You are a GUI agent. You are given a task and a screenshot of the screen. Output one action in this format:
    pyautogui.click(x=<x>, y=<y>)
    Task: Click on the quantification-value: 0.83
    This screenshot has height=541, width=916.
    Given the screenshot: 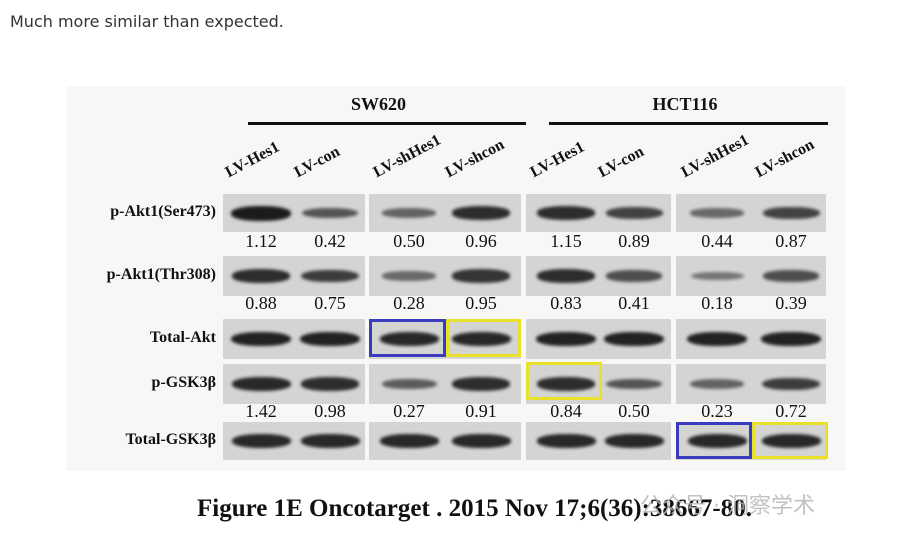 What is the action you would take?
    pyautogui.click(x=566, y=303)
    